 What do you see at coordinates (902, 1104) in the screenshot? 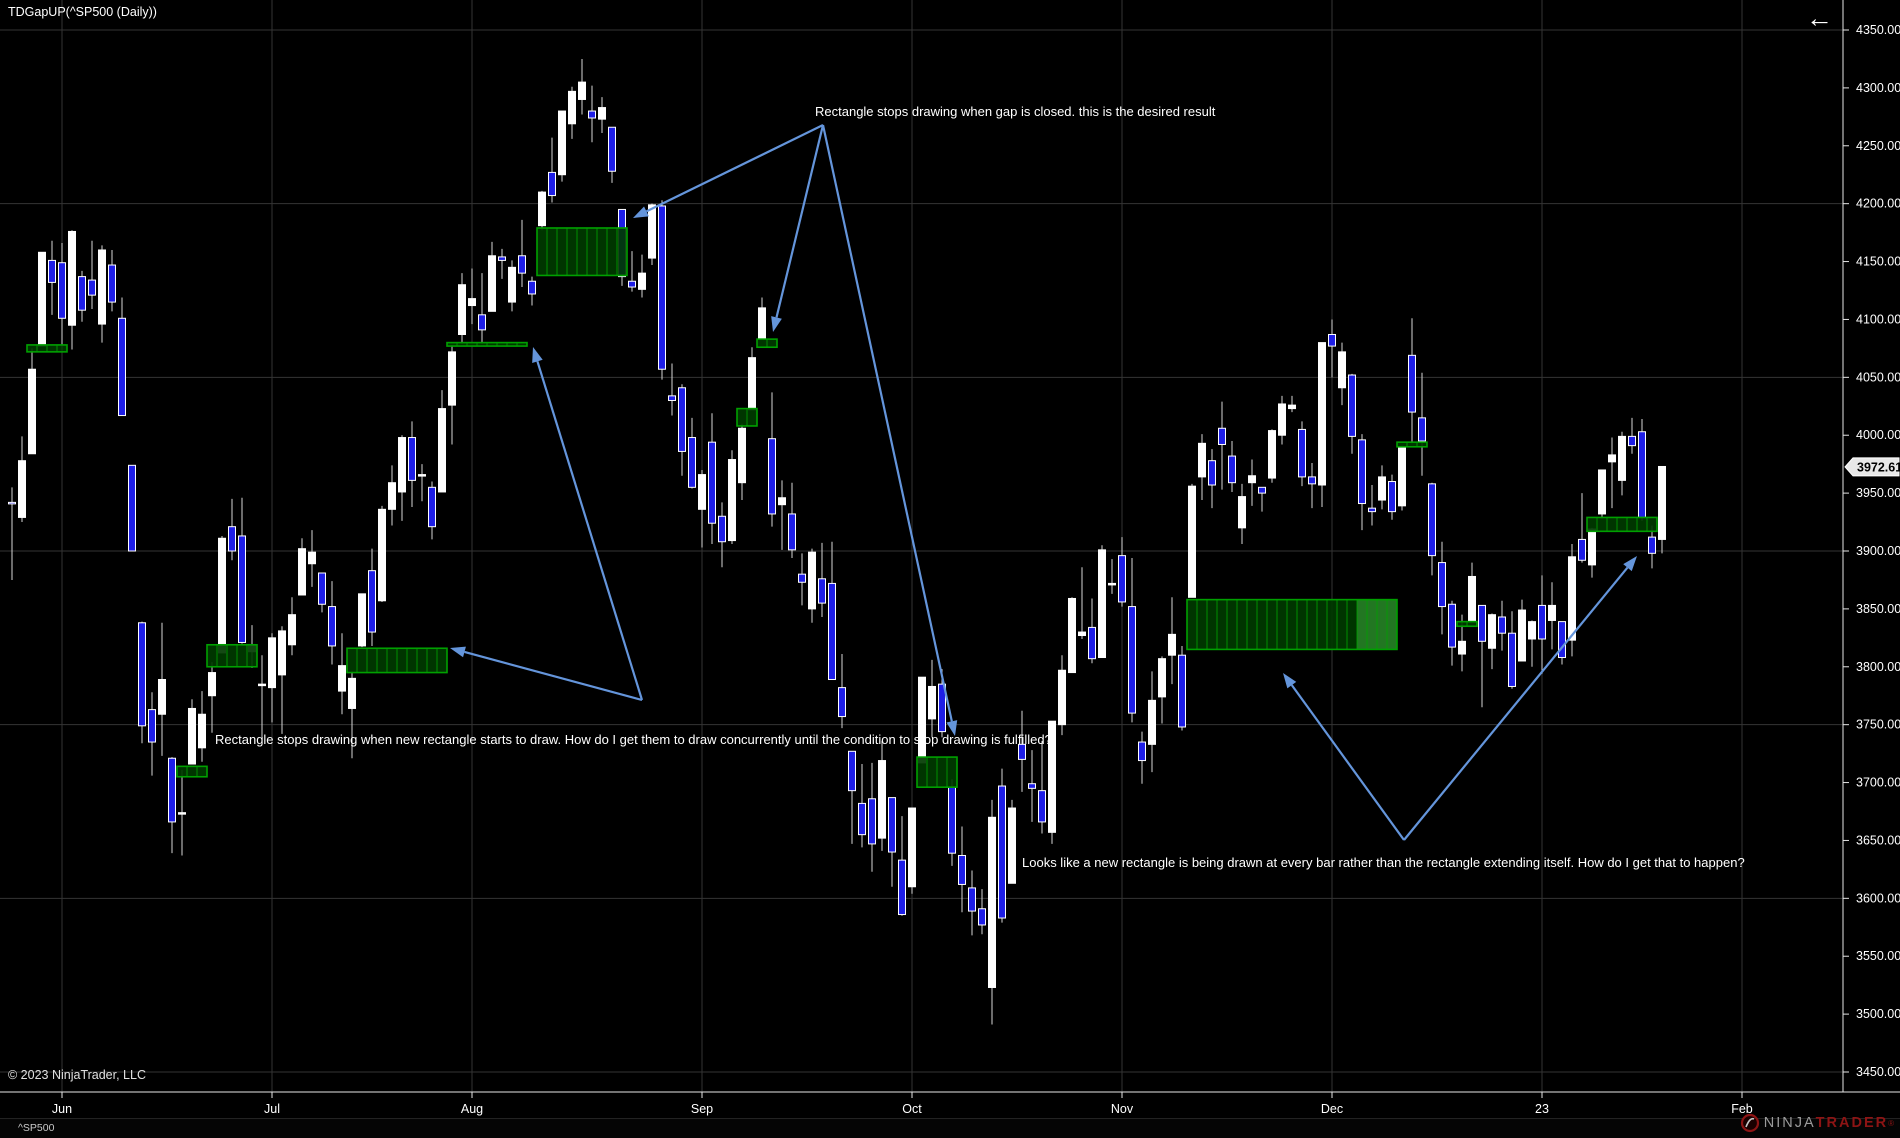
I see `time-axis: Jun Jul Aug Sep Oct Nov Dec 23 Feb` at bounding box center [902, 1104].